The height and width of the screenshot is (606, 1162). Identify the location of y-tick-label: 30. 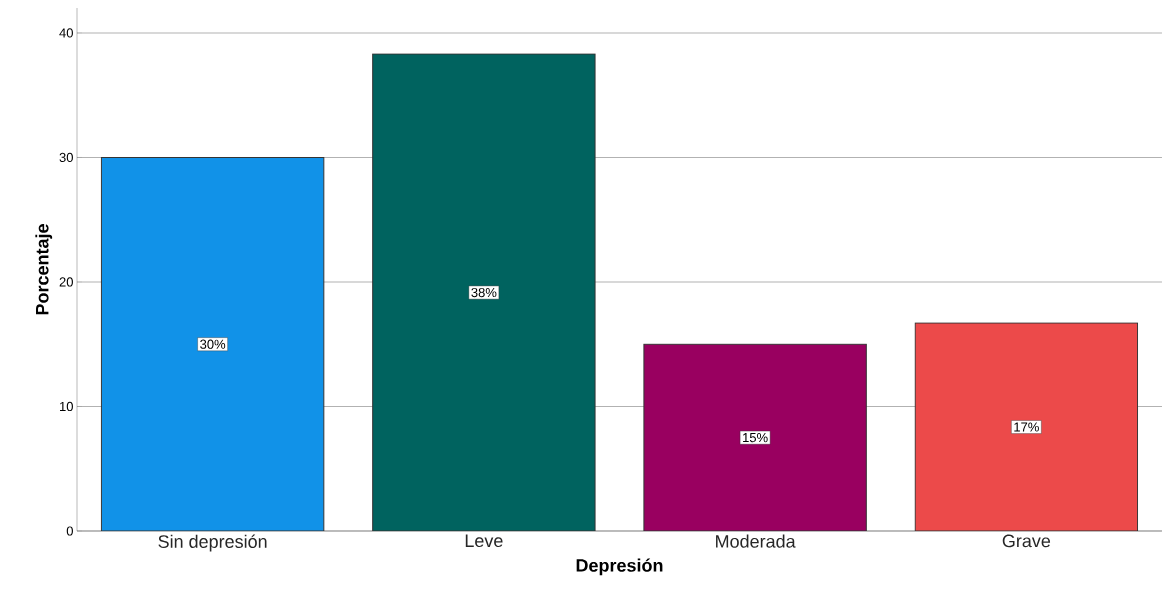
(66, 157).